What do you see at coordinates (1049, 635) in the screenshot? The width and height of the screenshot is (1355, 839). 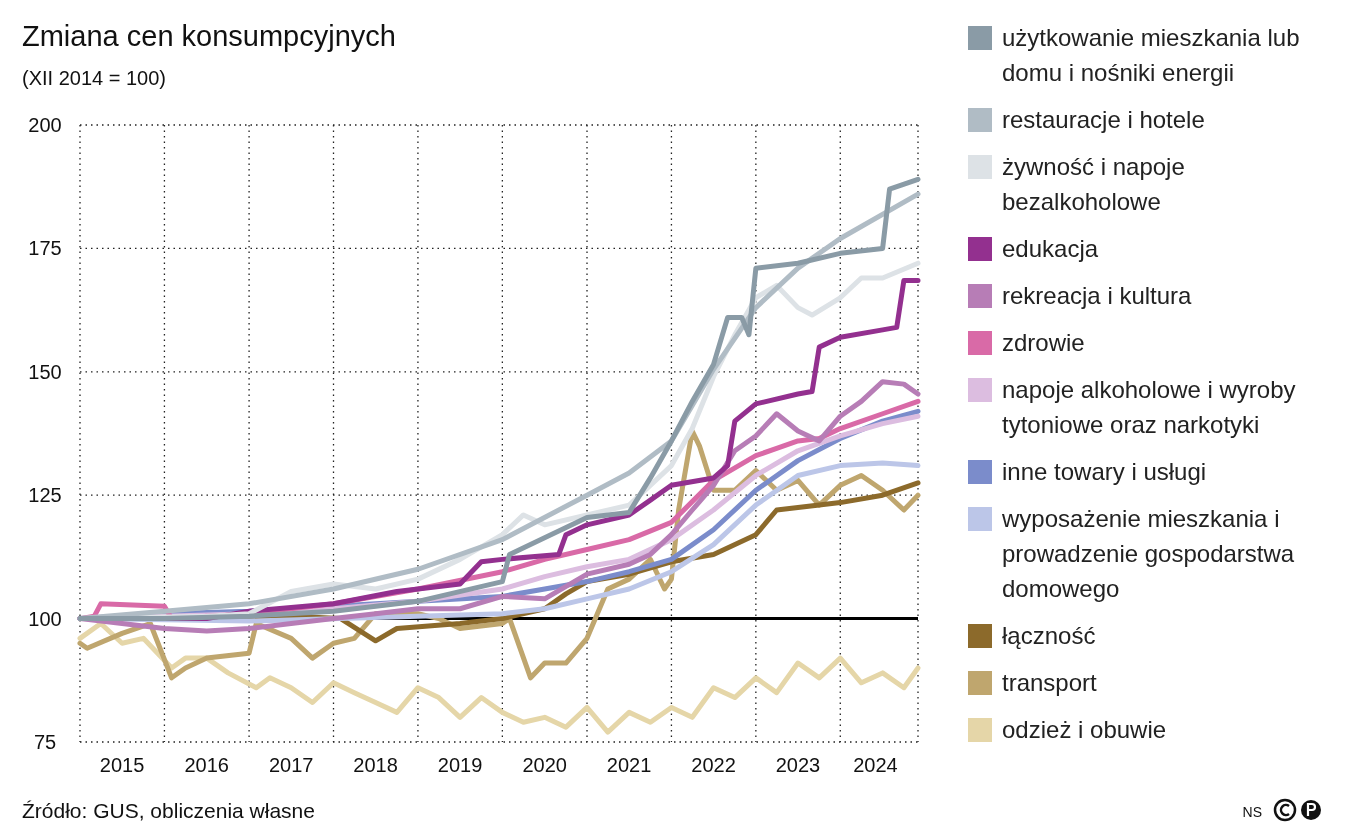 I see `legend-label: łączność` at bounding box center [1049, 635].